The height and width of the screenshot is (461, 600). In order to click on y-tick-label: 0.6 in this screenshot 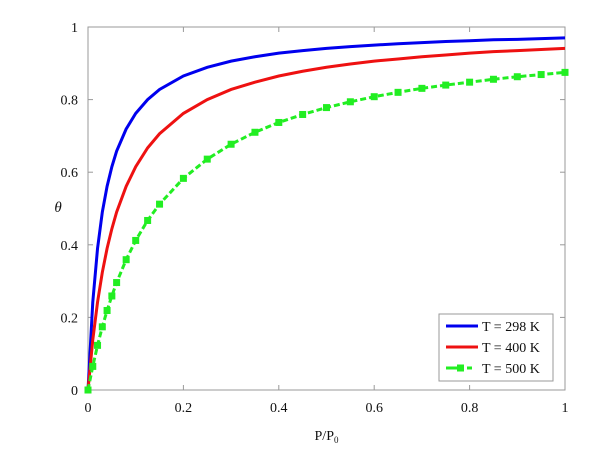, I will do `click(70, 173)`.